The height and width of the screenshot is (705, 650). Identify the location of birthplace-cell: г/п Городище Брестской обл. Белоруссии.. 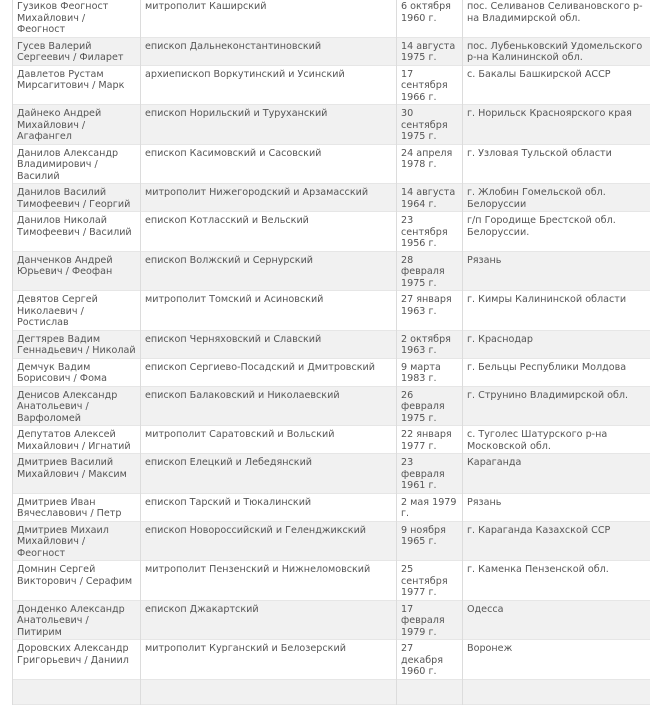
(556, 232).